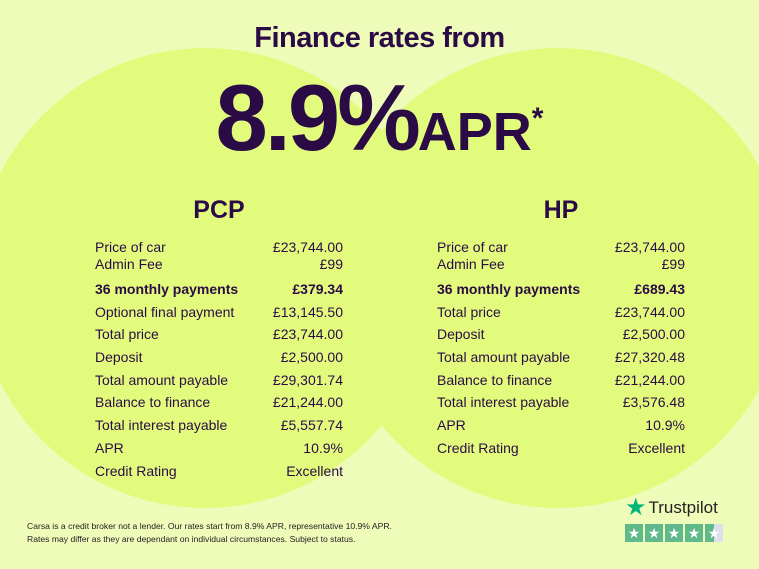 This screenshot has height=569, width=759. I want to click on rate-value: 8.9%, so click(318, 117).